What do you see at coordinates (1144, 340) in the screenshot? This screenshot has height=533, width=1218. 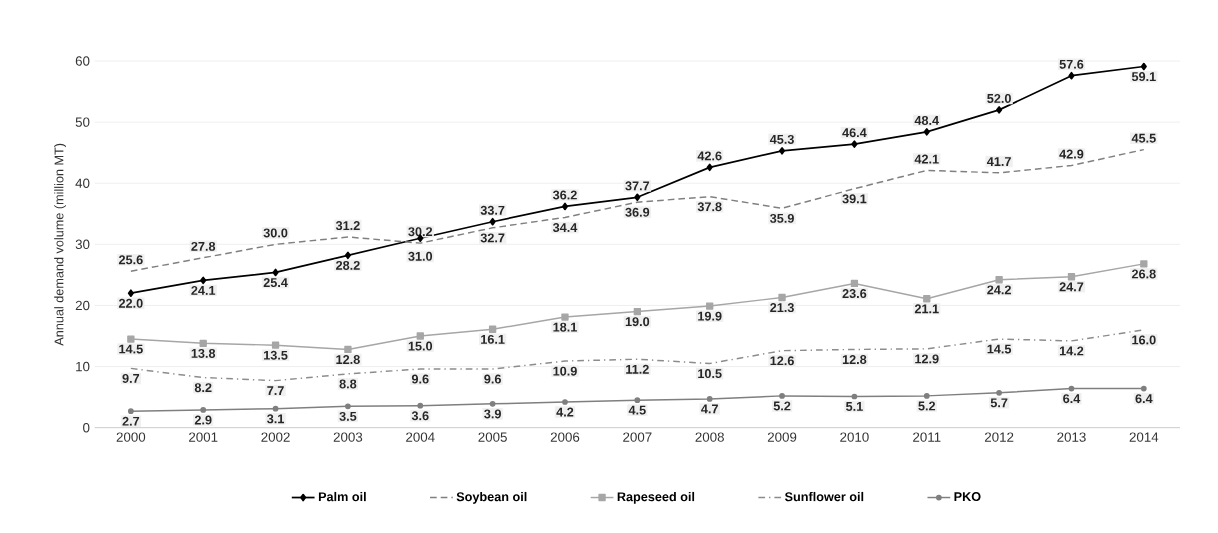 I see `data-label: 16.0` at bounding box center [1144, 340].